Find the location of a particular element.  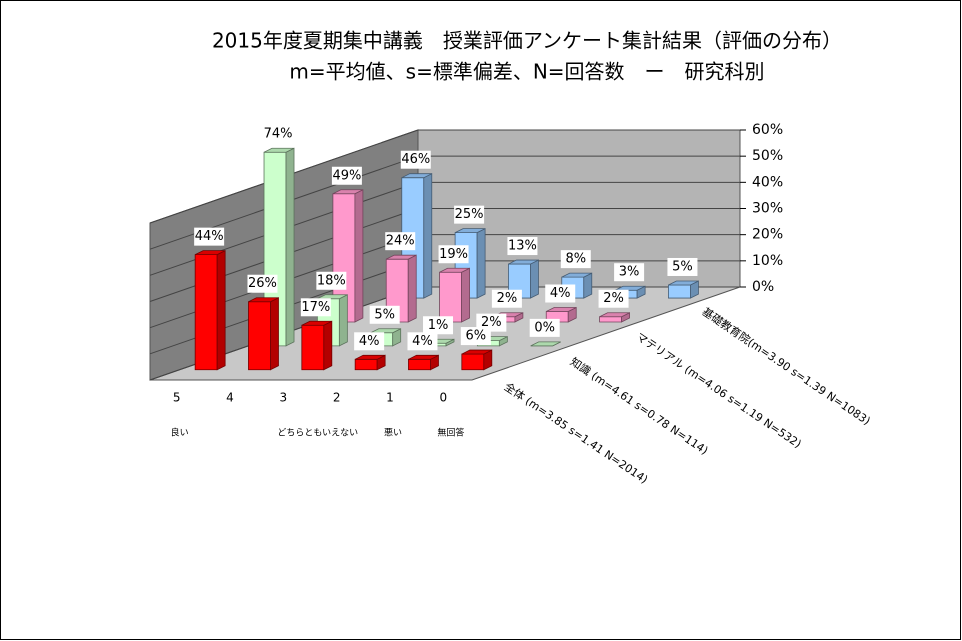

value-label: 6% is located at coordinates (476, 336).